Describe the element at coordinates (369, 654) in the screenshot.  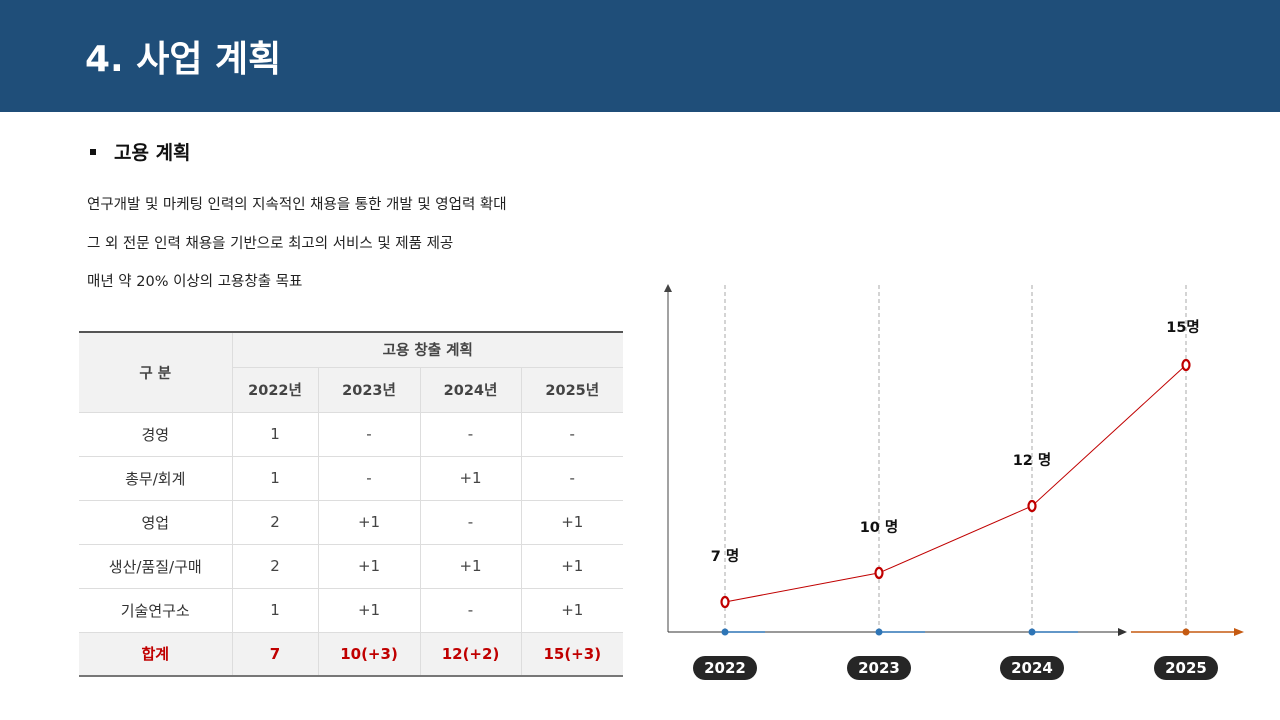
I see `row-value: 10(+3)` at that location.